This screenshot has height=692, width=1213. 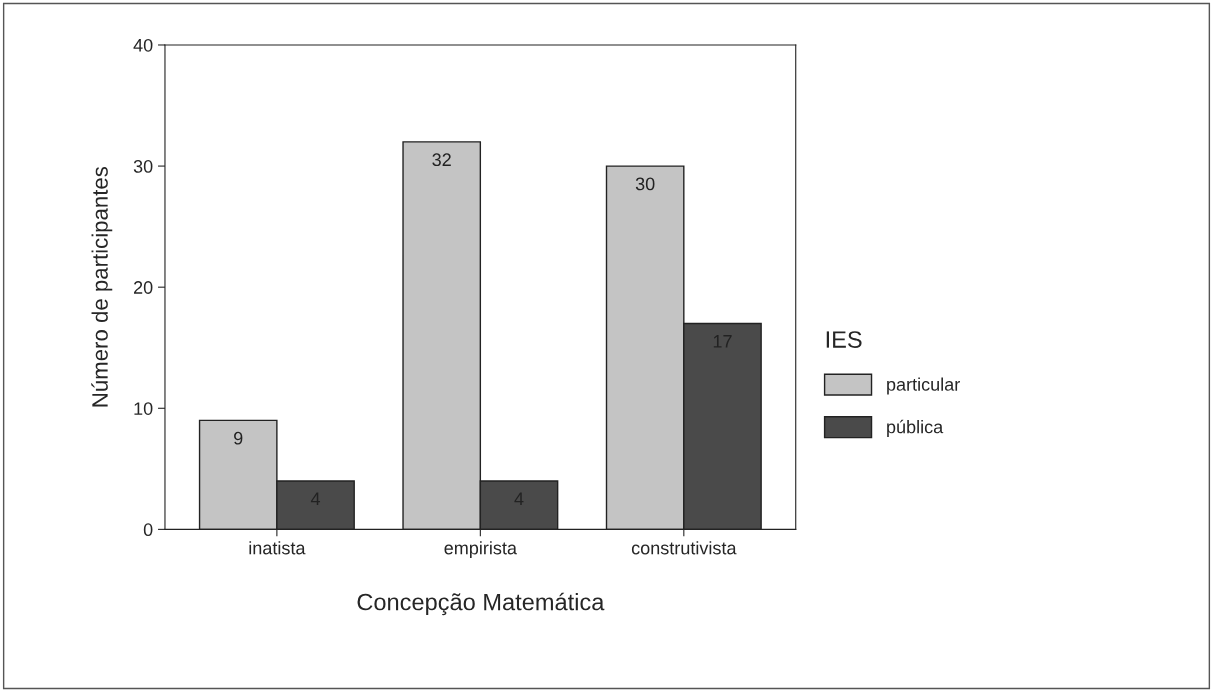 I want to click on x-tick-label: construtivista, so click(x=684, y=548).